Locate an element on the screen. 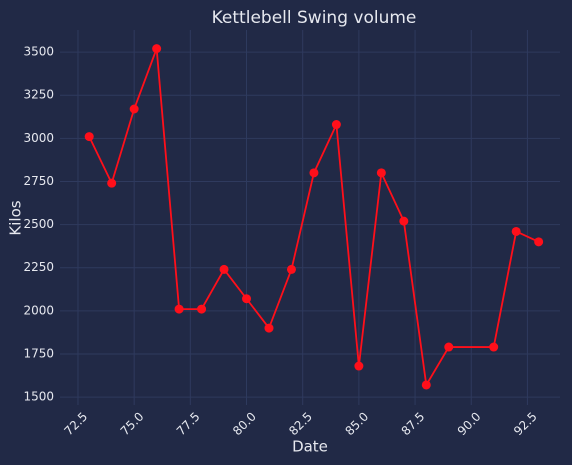 The width and height of the screenshot is (572, 465). y-tick-label: 2000 is located at coordinates (38, 310).